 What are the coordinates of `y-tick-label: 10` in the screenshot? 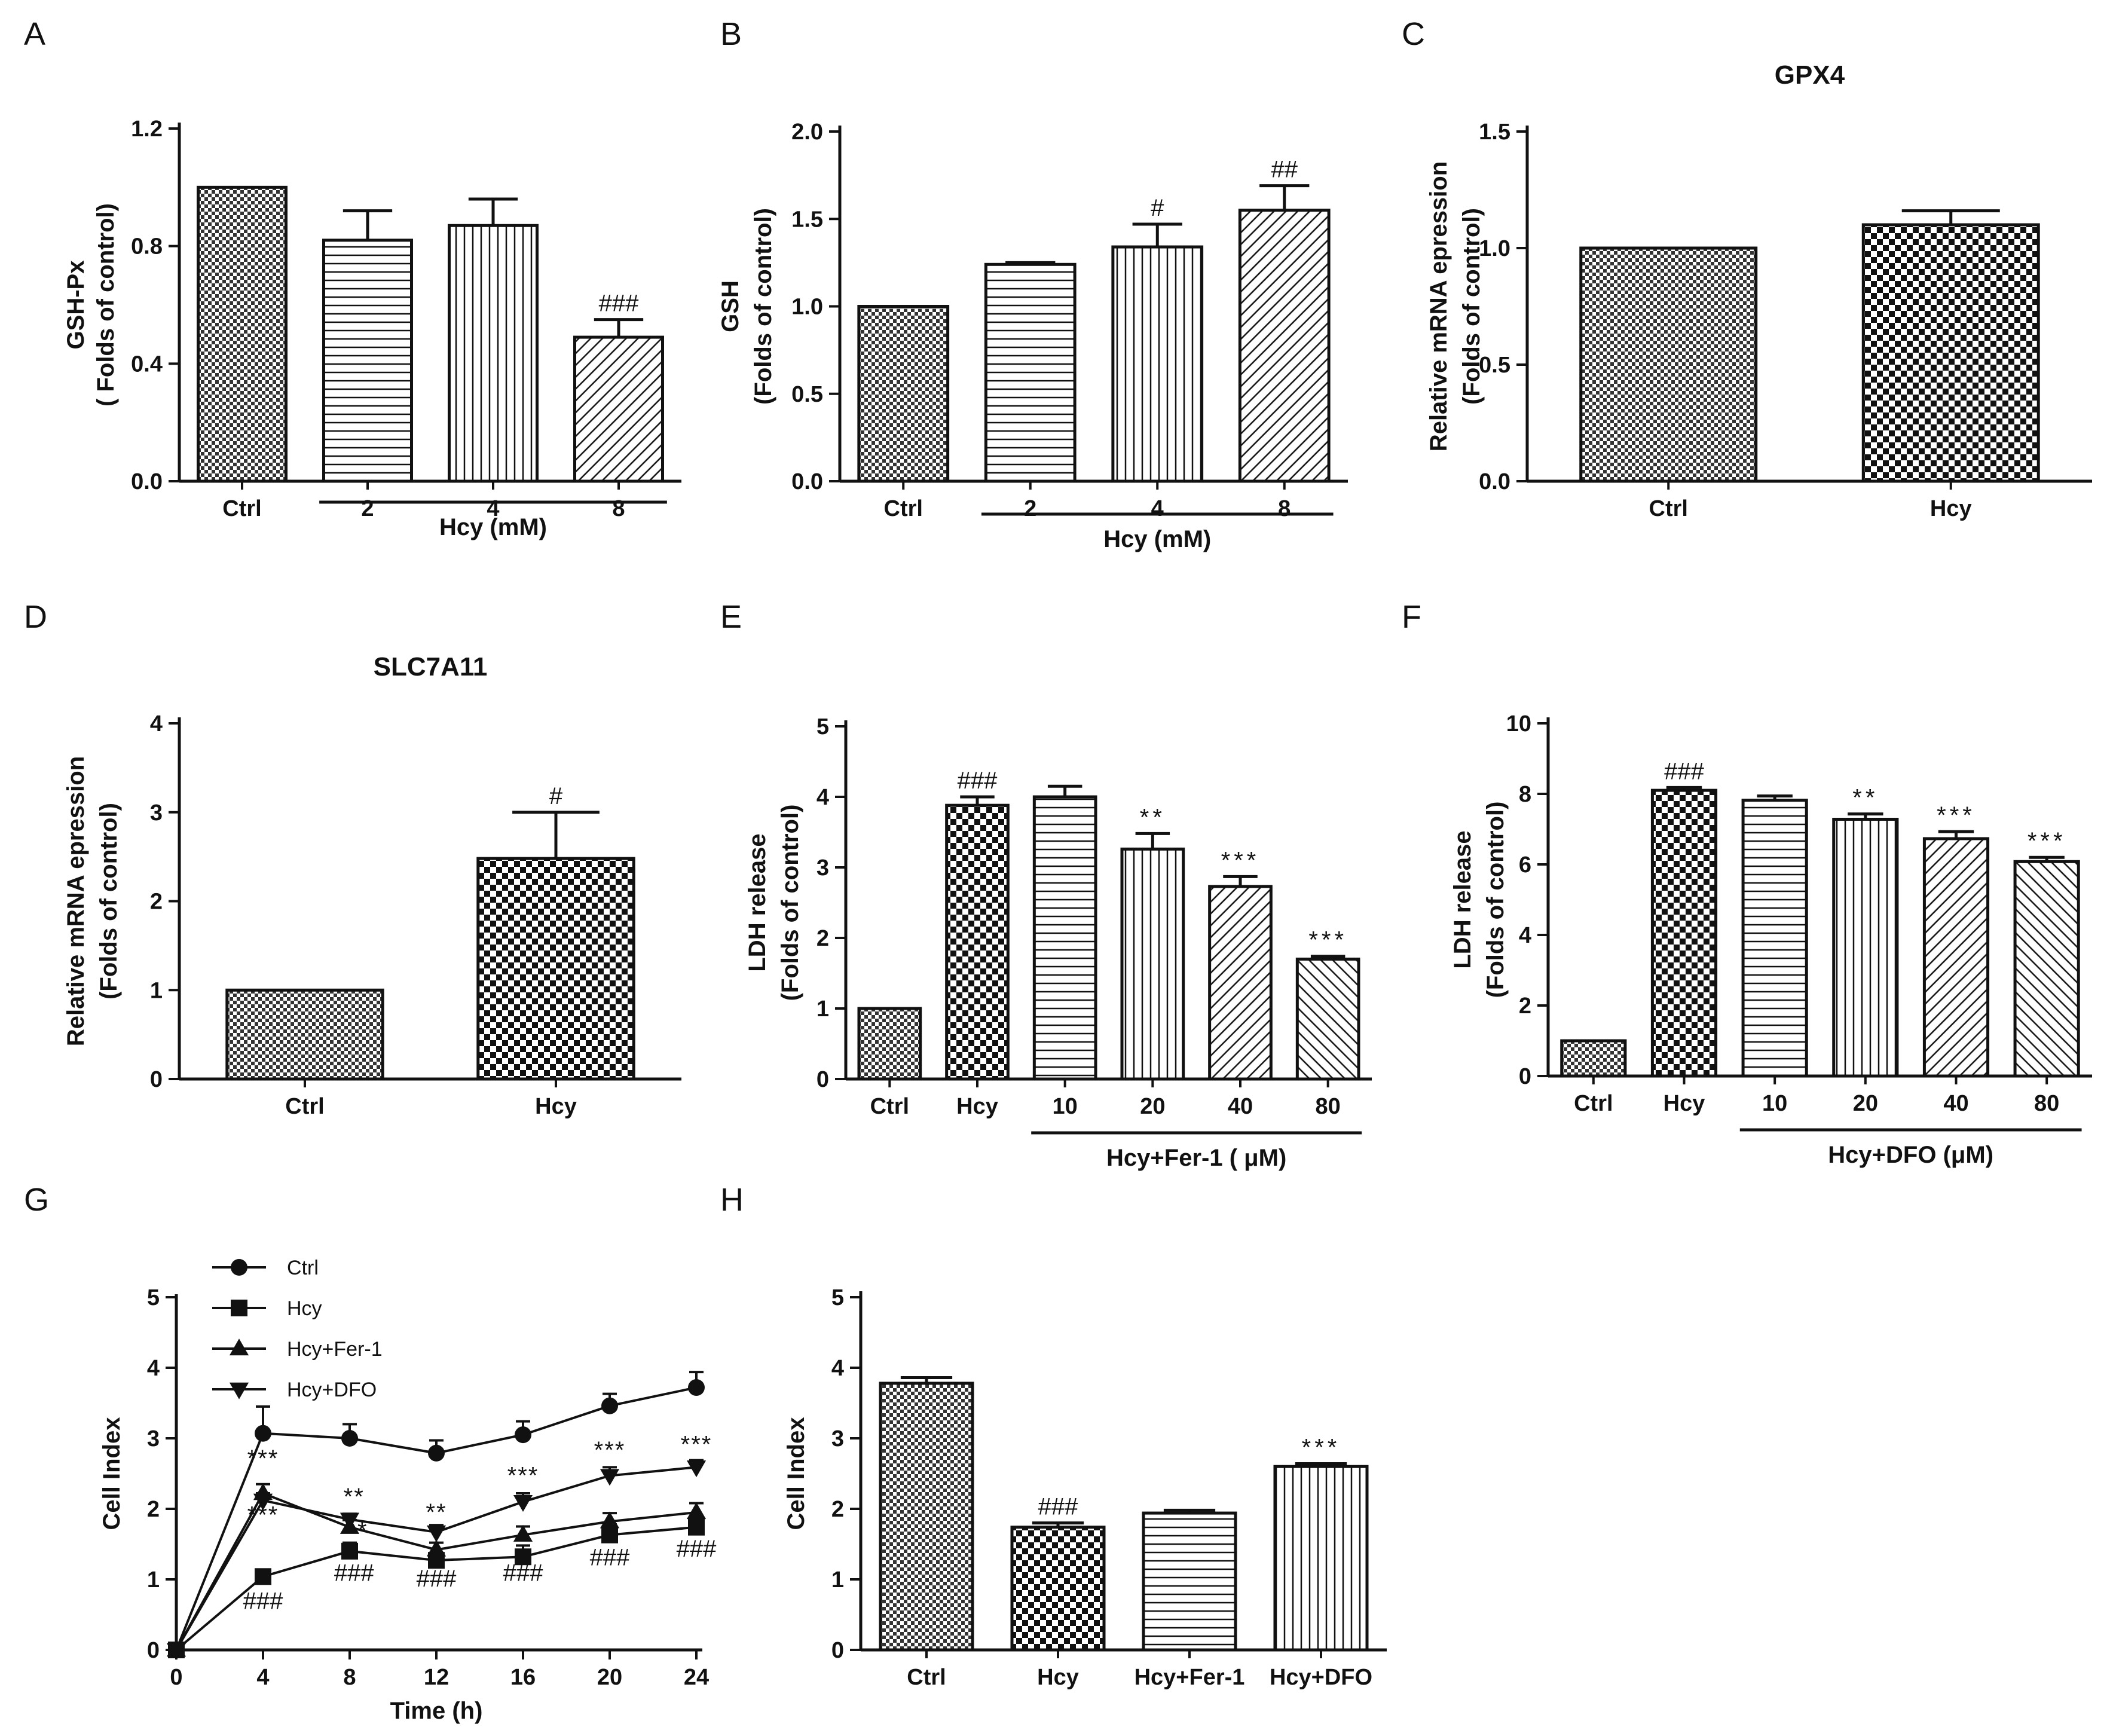 It's located at (1518, 724).